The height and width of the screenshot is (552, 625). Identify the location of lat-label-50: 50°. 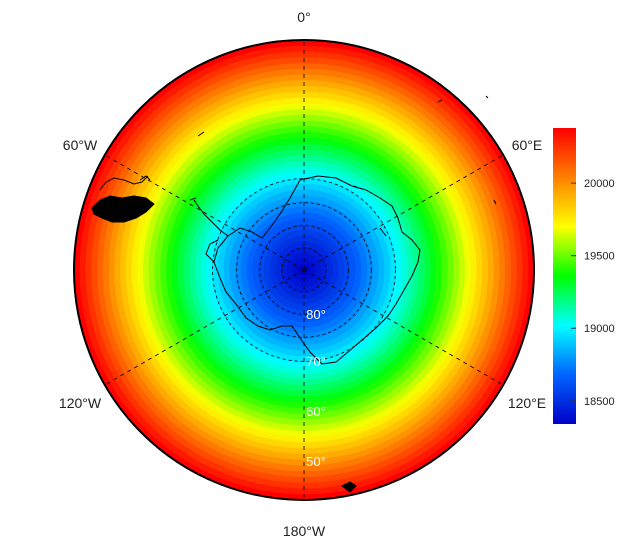
(316, 461).